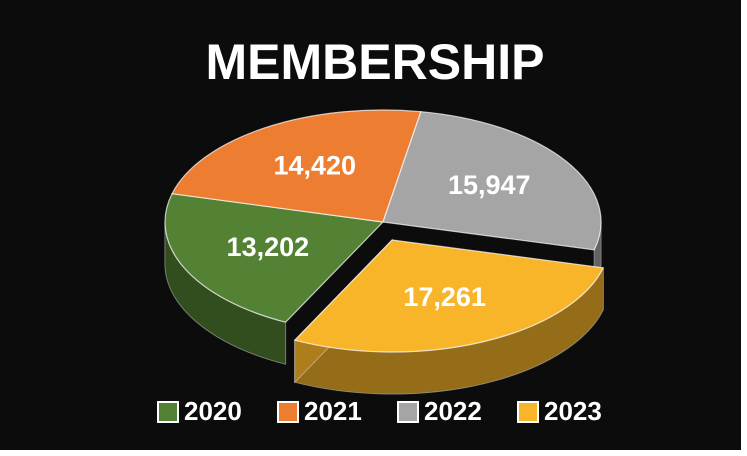 This screenshot has width=747, height=456. I want to click on legend-label: 2022, so click(453, 411).